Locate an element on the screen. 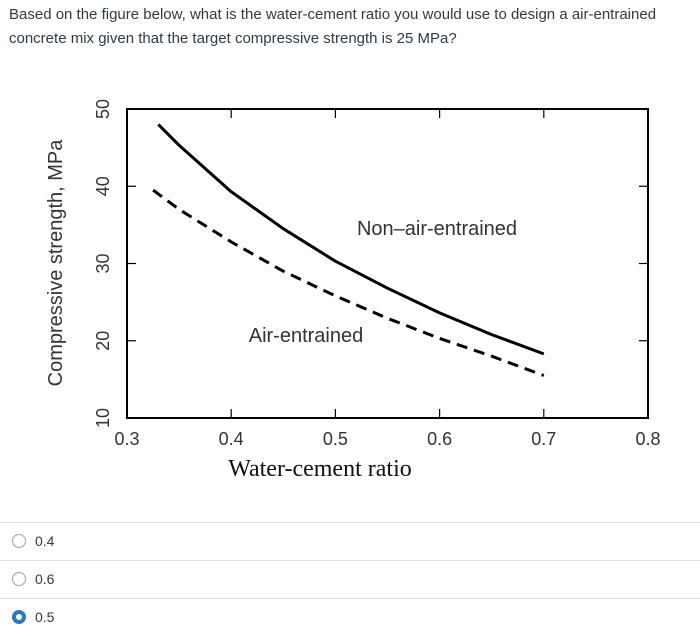  series-label-air-entrained: Air-entrained is located at coordinates (306, 336).